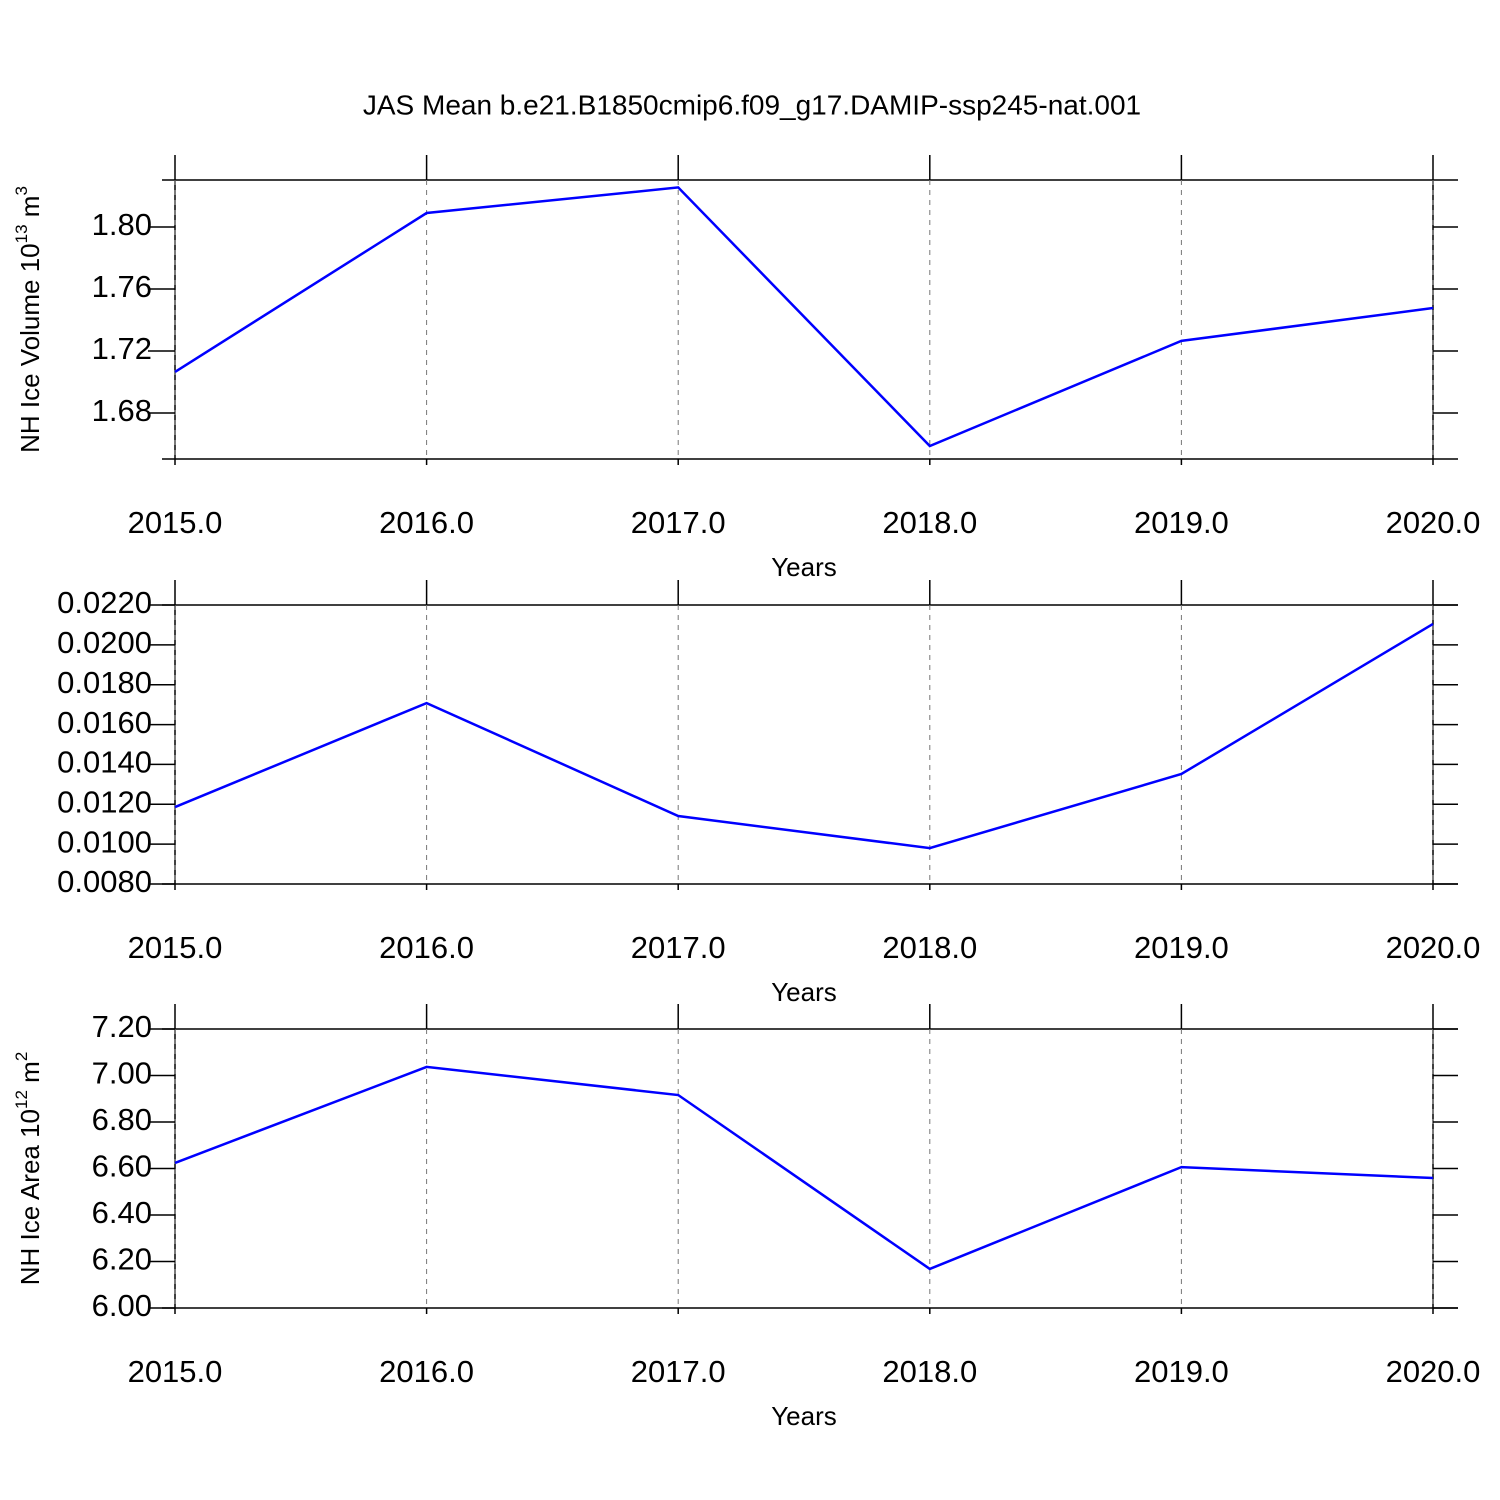 The width and height of the screenshot is (1500, 1500). Describe the element at coordinates (122, 1073) in the screenshot. I see `y-tick-label: 7.00` at that location.